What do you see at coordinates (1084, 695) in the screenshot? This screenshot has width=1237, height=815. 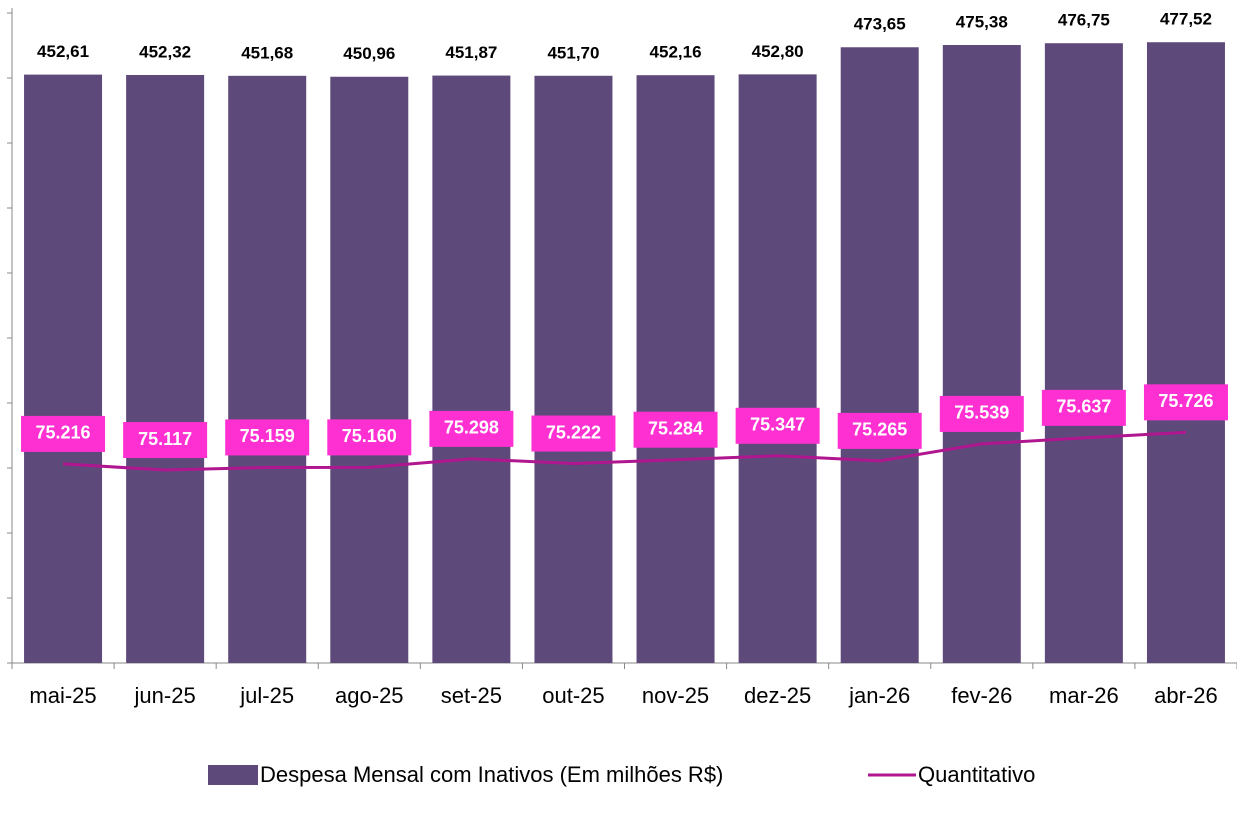 I see `x-tick-label: mar-26` at bounding box center [1084, 695].